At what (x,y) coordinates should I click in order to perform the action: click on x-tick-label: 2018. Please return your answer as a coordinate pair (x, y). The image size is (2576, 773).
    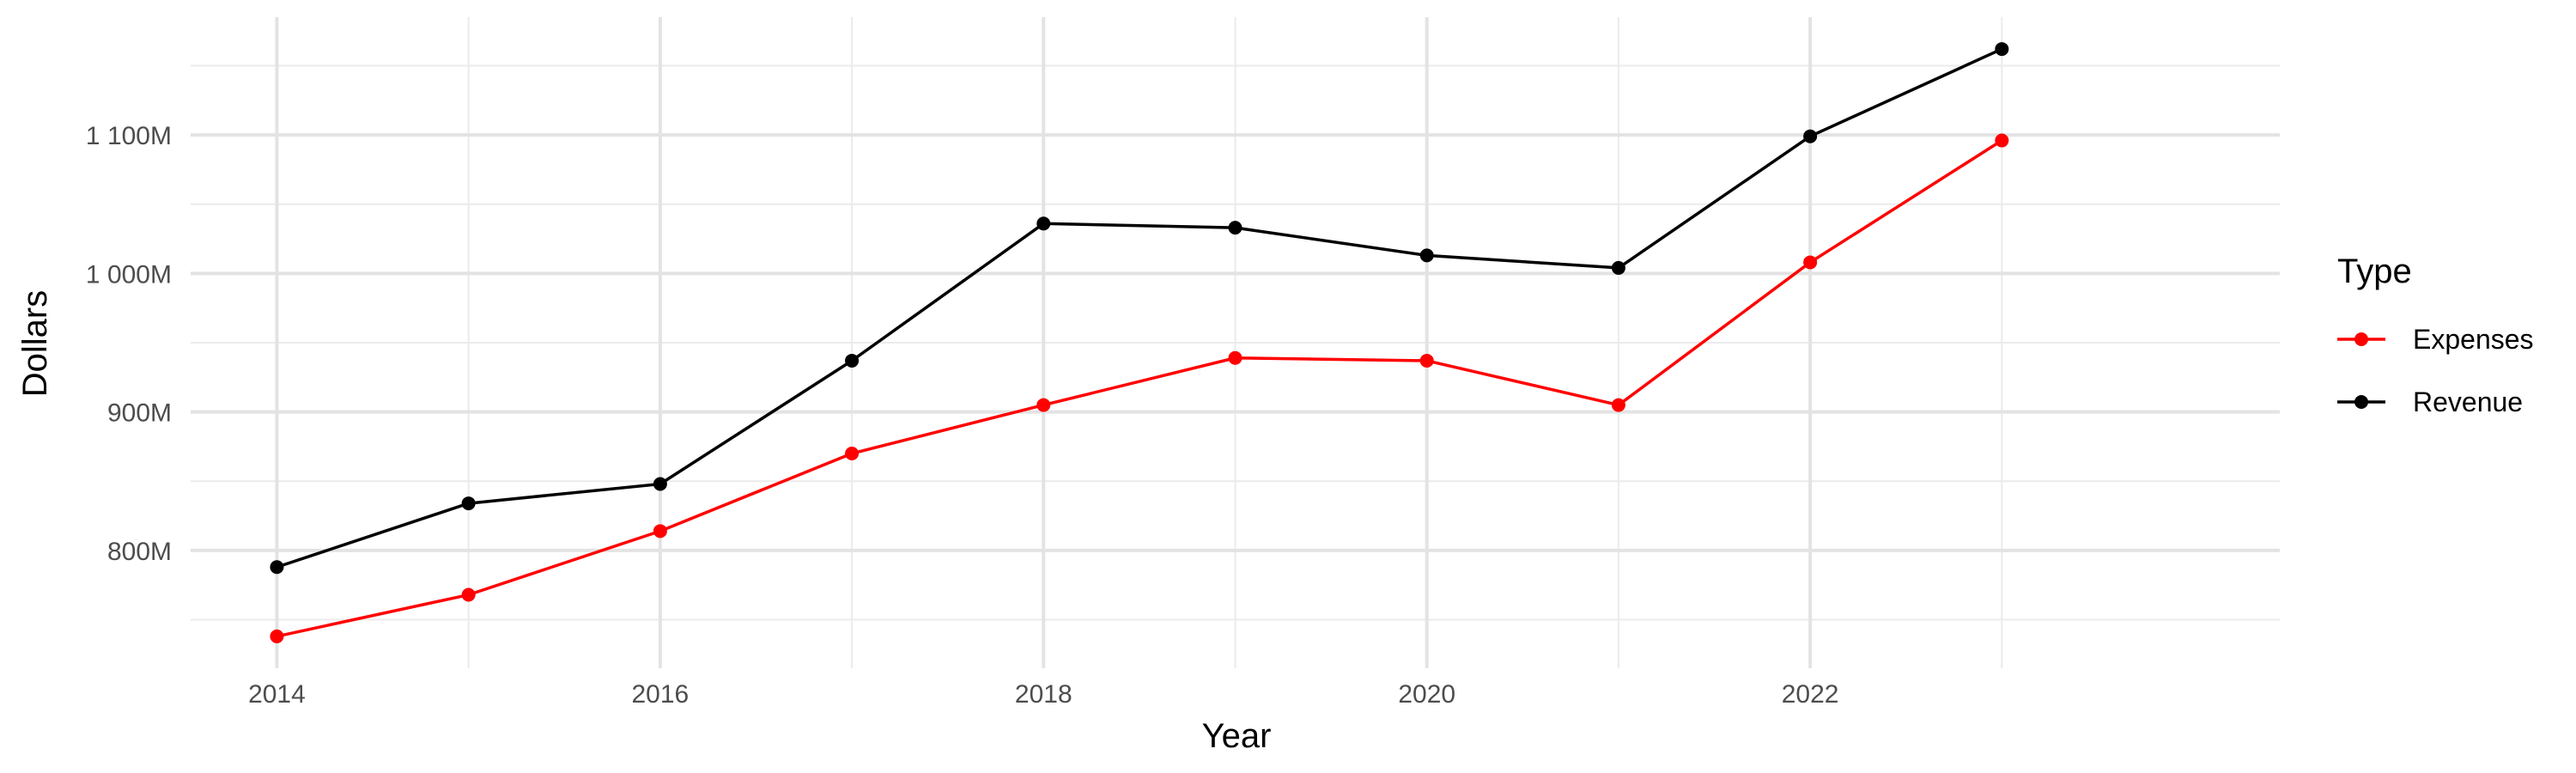
    Looking at the image, I should click on (1043, 694).